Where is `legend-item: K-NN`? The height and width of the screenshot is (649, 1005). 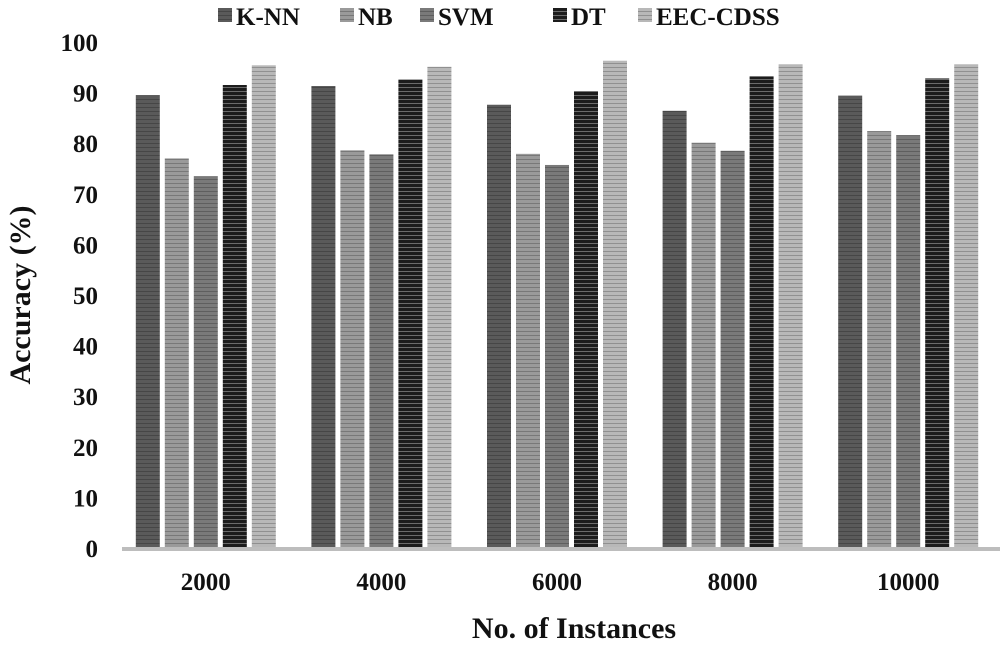 legend-item: K-NN is located at coordinates (259, 17).